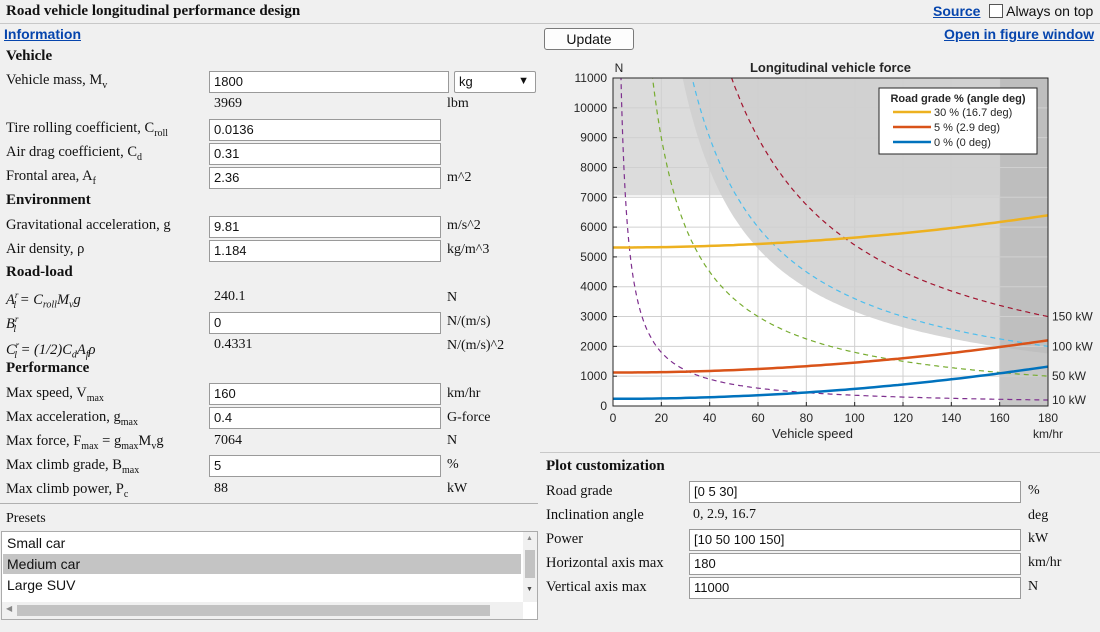 This screenshot has width=1100, height=632. I want to click on frontal-area-unit: m^2, so click(459, 177).